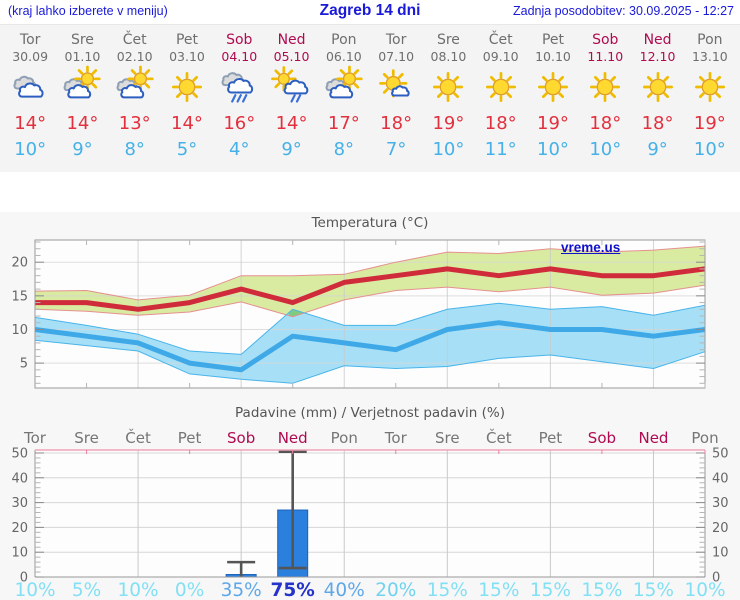 The image size is (740, 600). Describe the element at coordinates (239, 56) in the screenshot. I see `day-date: 04.10` at that location.